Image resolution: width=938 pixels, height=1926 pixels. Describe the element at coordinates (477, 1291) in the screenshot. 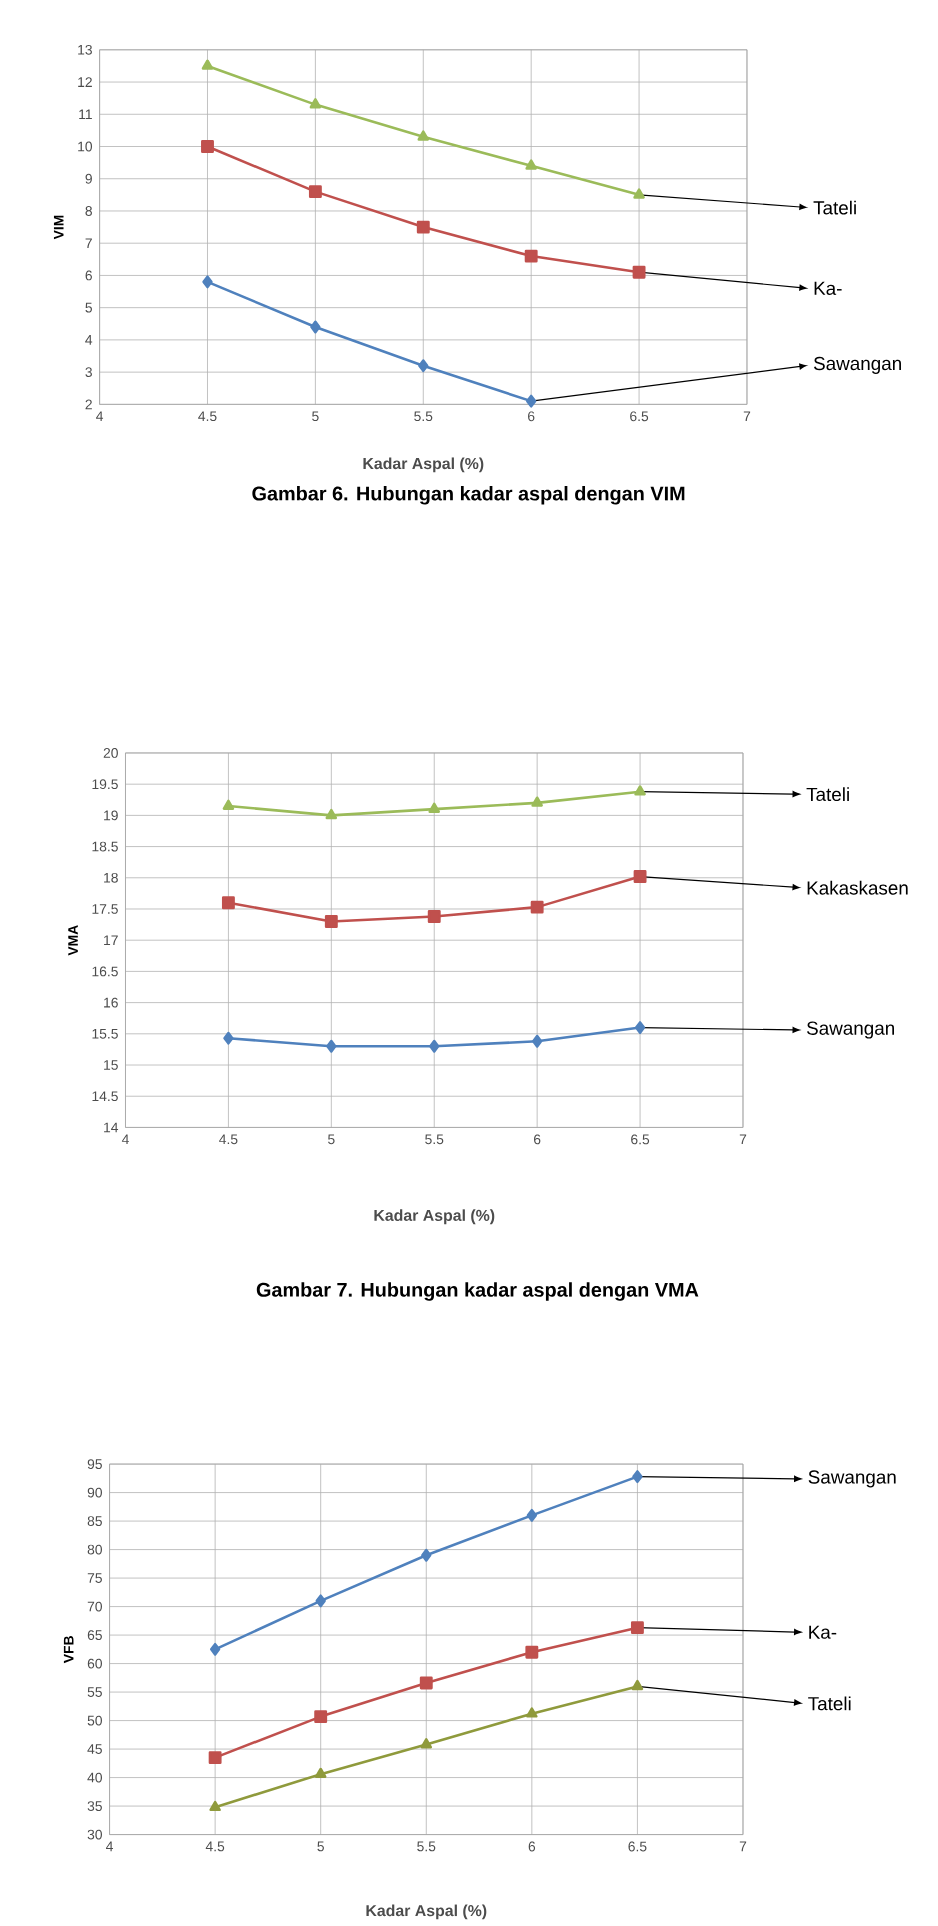

I see `text: Gambar 7. Hubungan kadar aspal dengan VMA` at that location.